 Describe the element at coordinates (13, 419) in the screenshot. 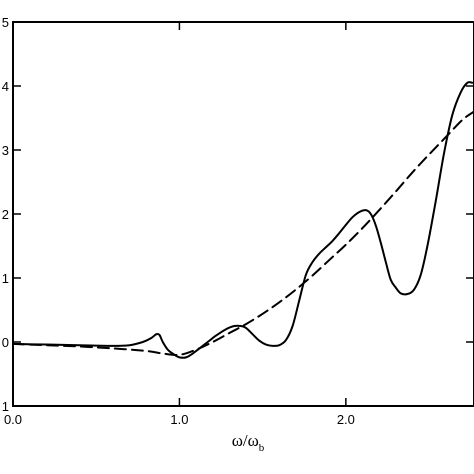

I see `x-tick-label: 0.0` at that location.